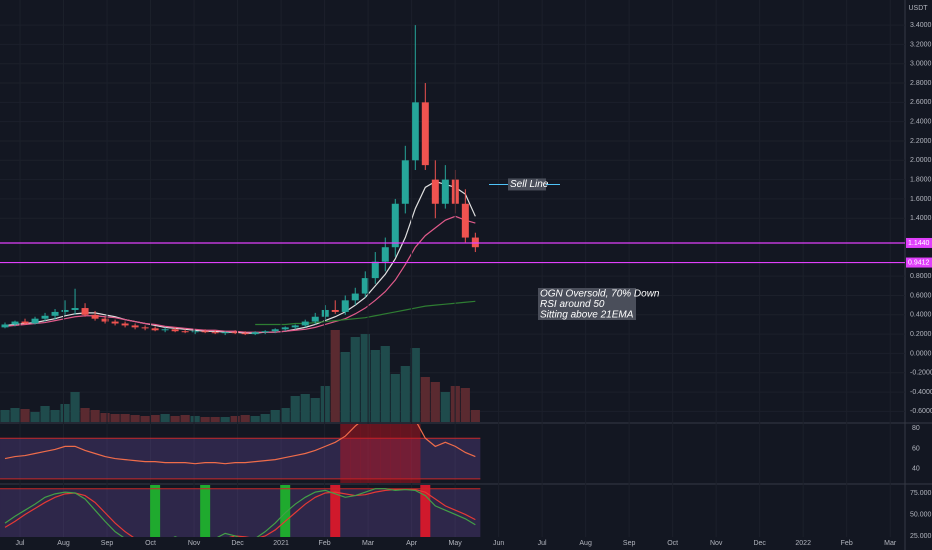  I want to click on x-tick-label: Oct, so click(150, 543).